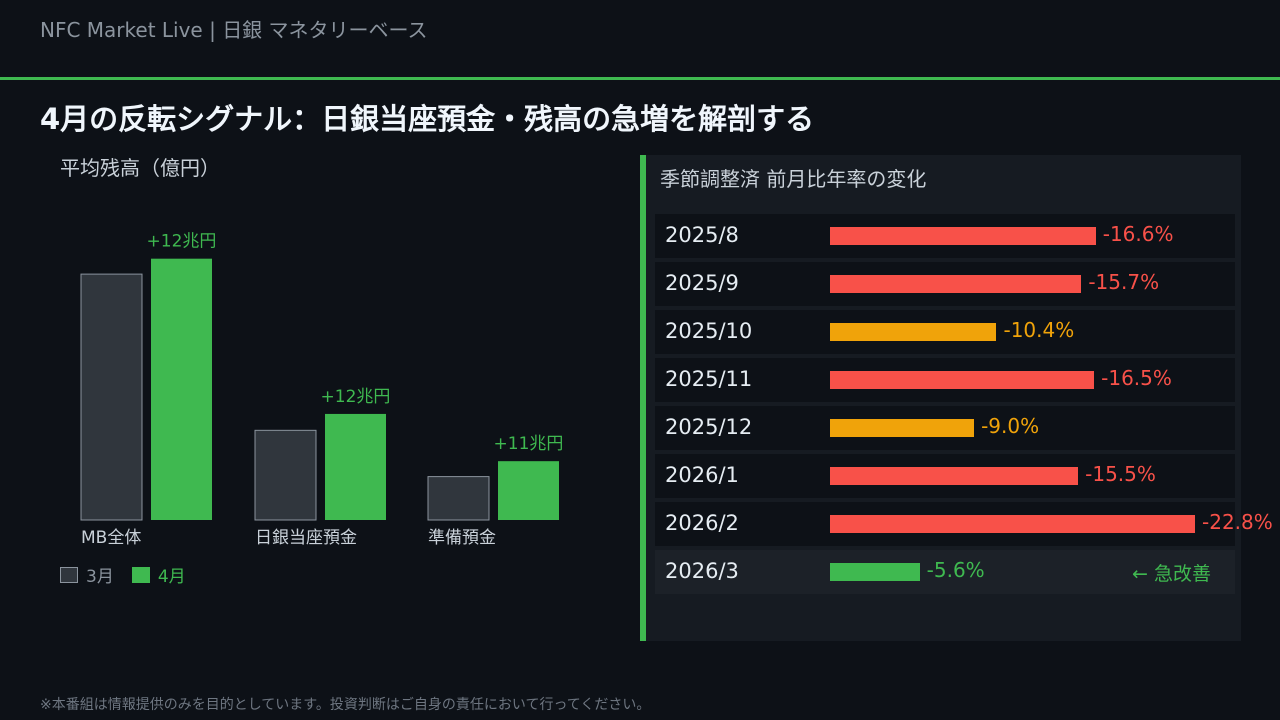 The height and width of the screenshot is (720, 1280). Describe the element at coordinates (1039, 330) in the screenshot. I see `row-value-label: -10.4%` at that location.